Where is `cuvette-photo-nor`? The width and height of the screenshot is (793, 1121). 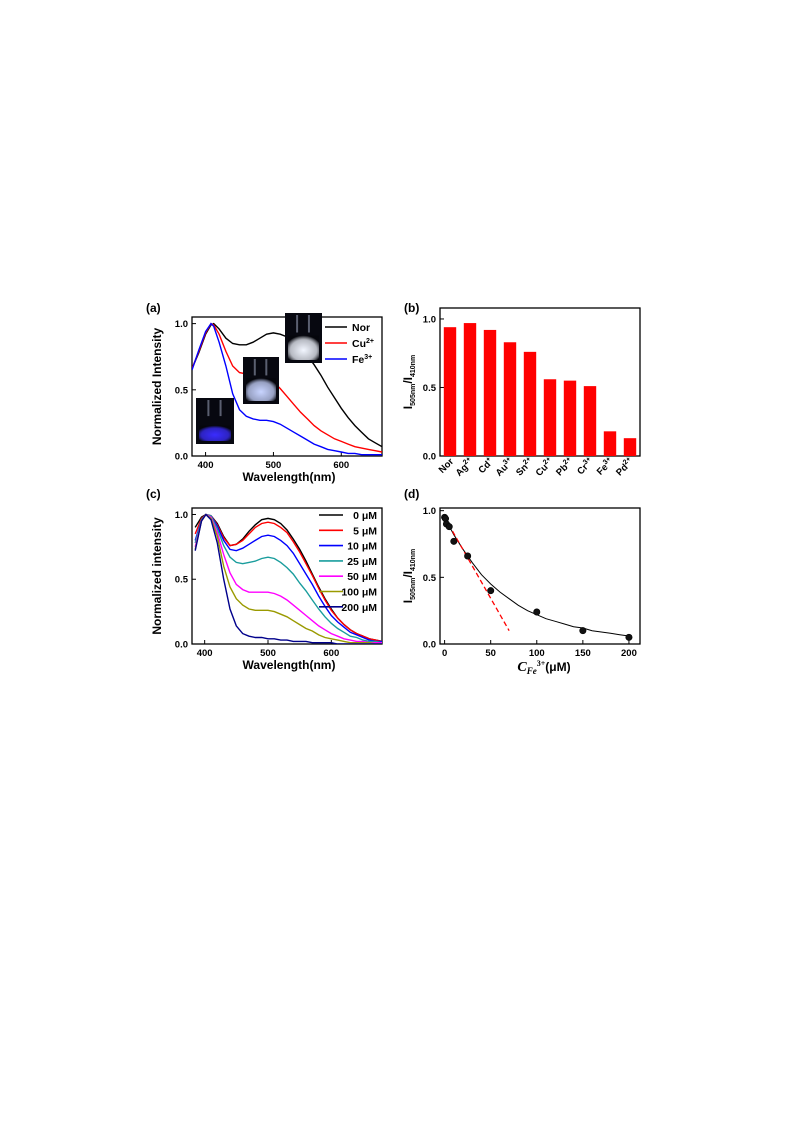 cuvette-photo-nor is located at coordinates (303, 338).